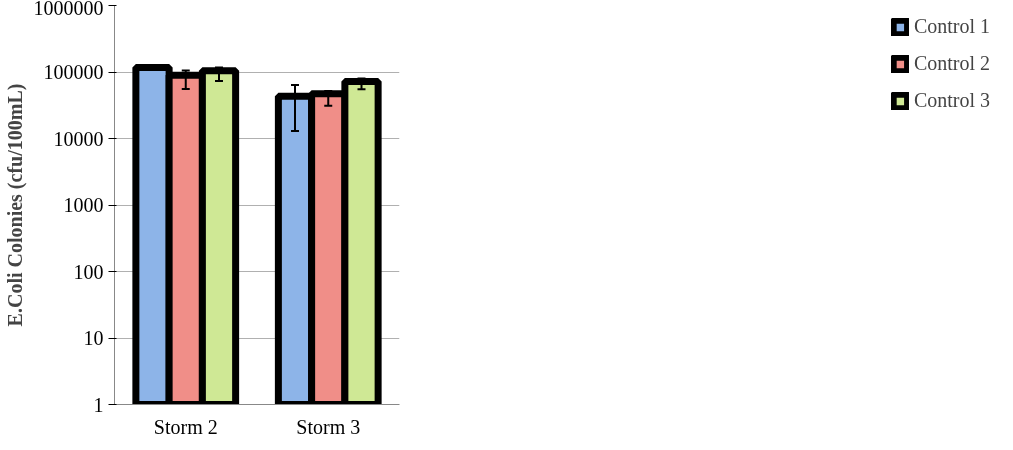 The width and height of the screenshot is (1013, 450). I want to click on y-tick-label: 100000, so click(73, 72).